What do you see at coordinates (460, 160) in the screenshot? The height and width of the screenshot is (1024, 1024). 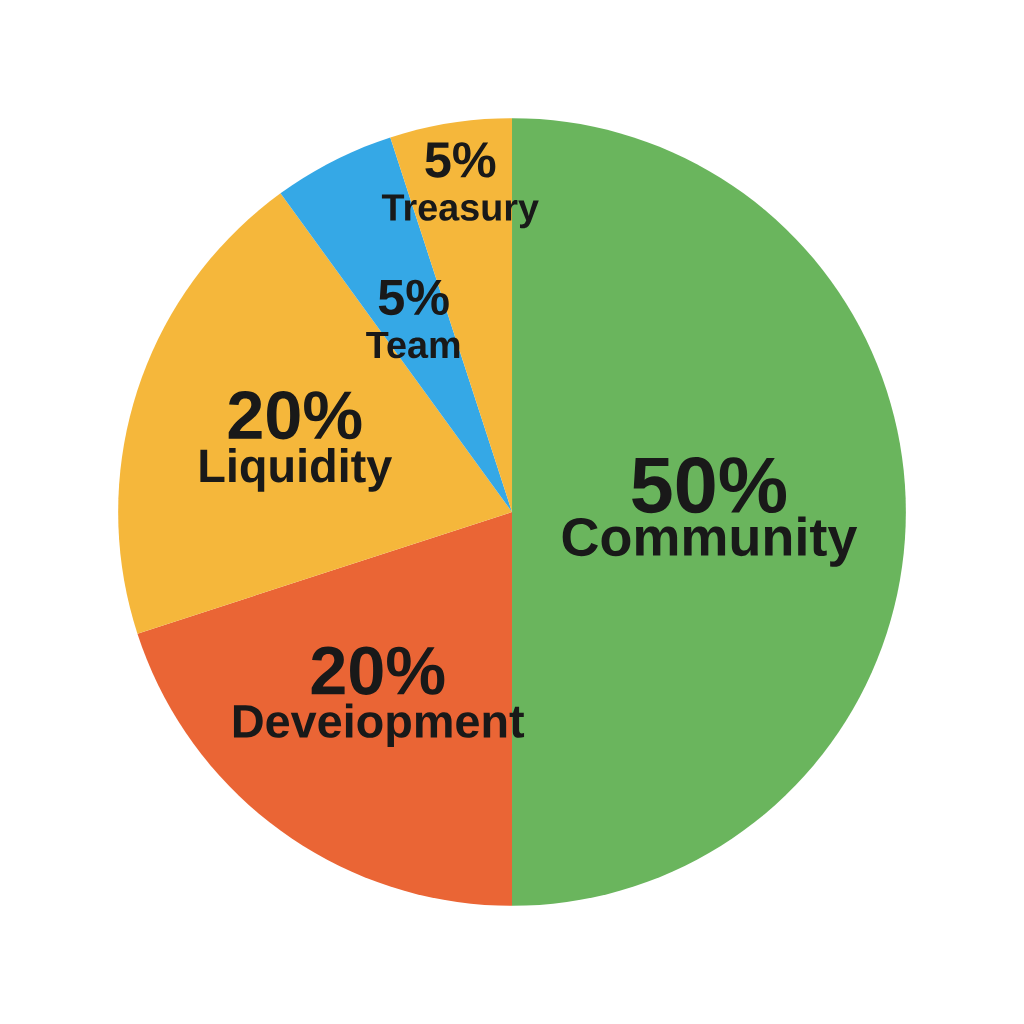 I see `data-label: 5%` at bounding box center [460, 160].